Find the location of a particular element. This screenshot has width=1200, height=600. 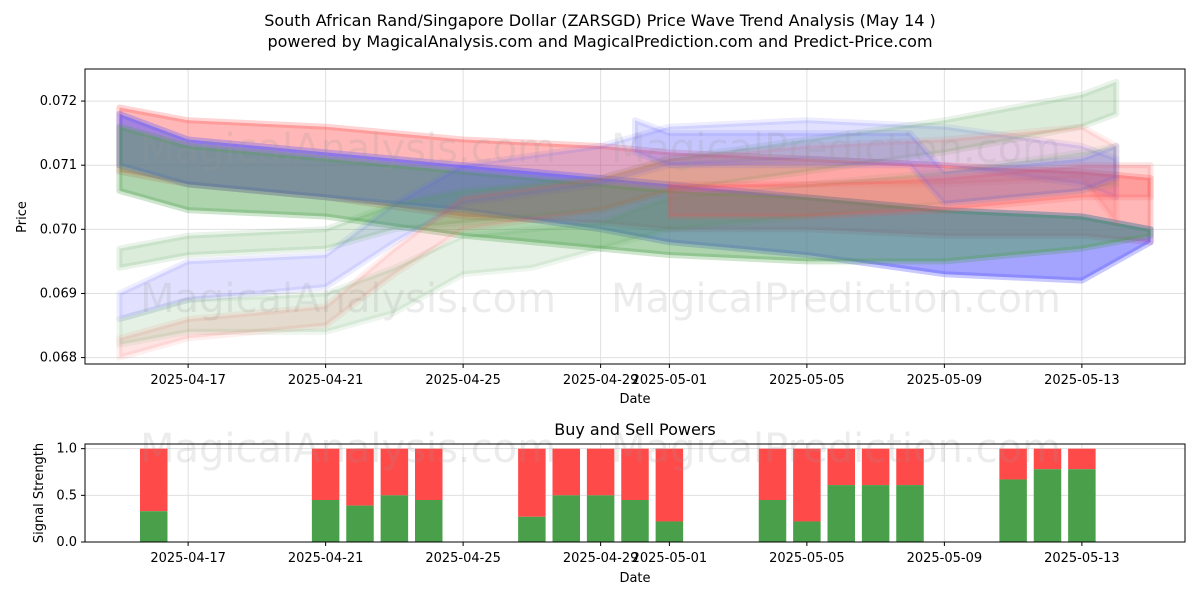

watermark-analysis-power: MagicalAnalysis.com is located at coordinates (348, 449).